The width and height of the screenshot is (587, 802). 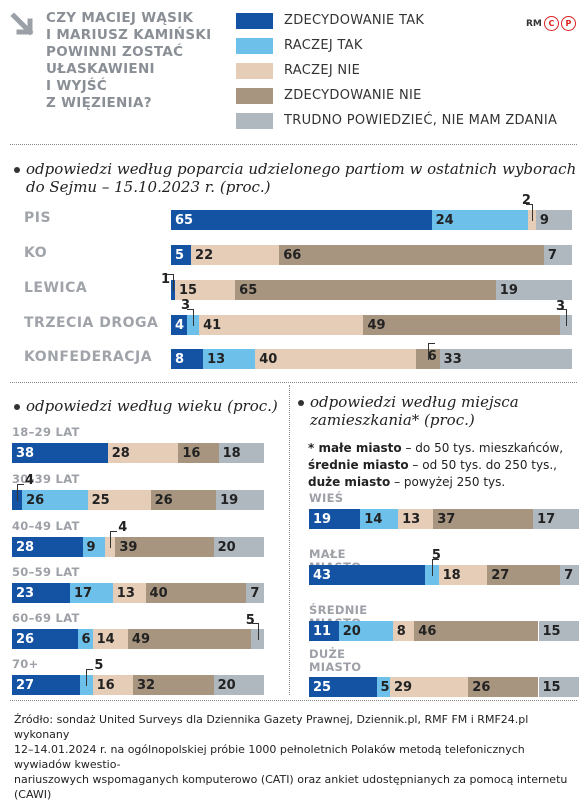 What do you see at coordinates (198, 453) in the screenshot?
I see `bar-segment: 16` at bounding box center [198, 453].